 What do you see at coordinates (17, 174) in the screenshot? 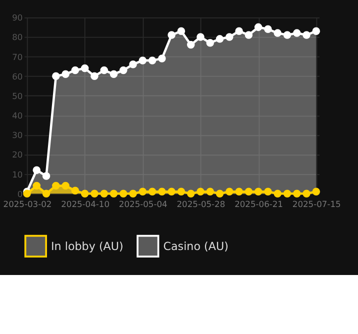
I see `y-tick-label: 10` at bounding box center [17, 174].